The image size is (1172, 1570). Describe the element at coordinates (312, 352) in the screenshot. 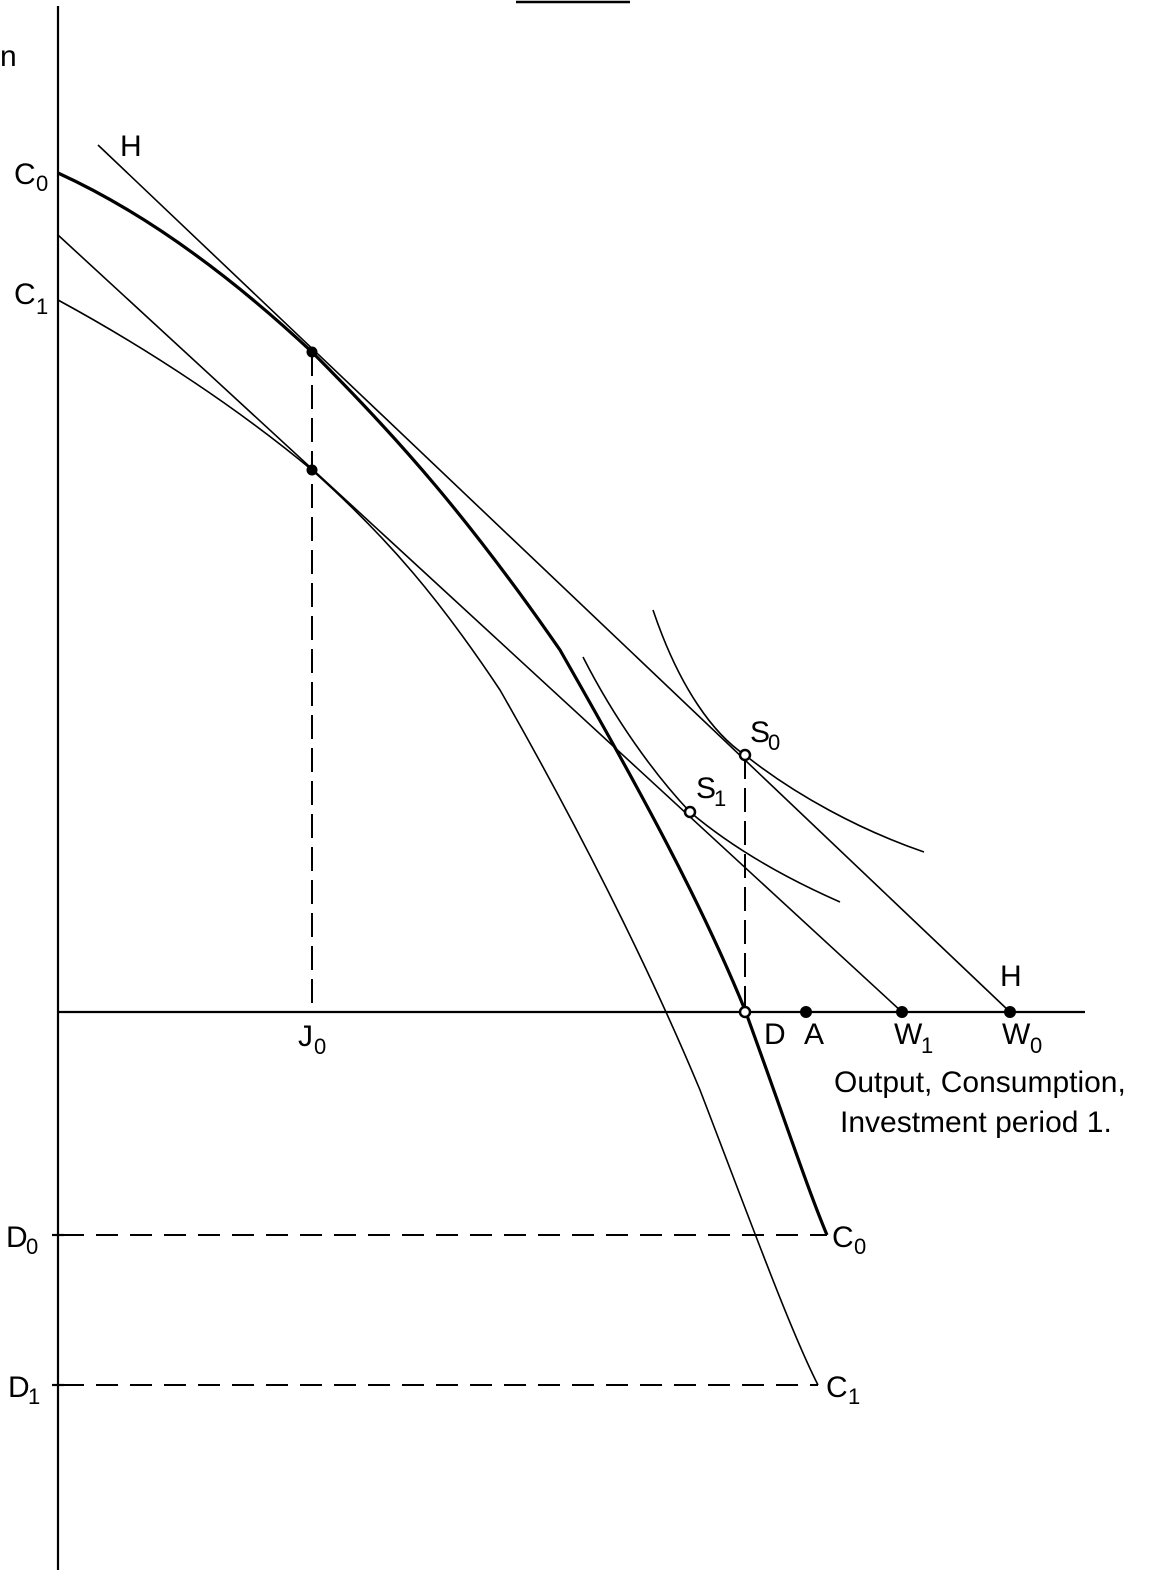

I see `c0-h-tangent-point` at that location.